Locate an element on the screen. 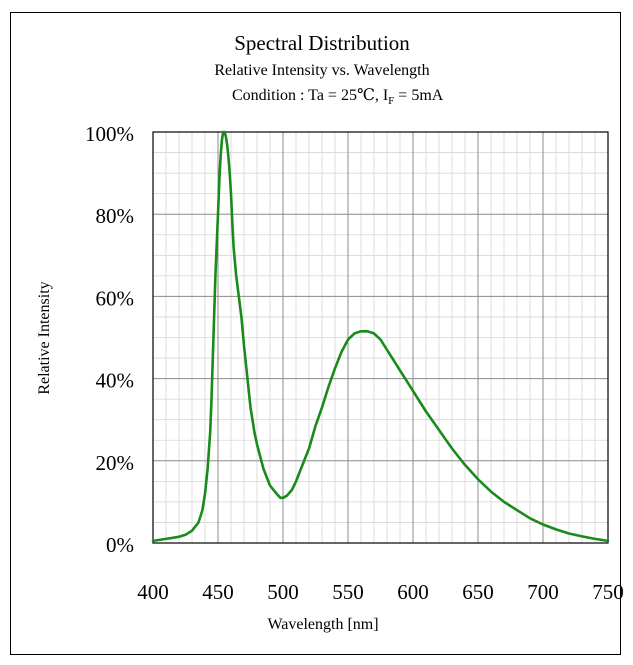  y-tick-label: 100% is located at coordinates (109, 134).